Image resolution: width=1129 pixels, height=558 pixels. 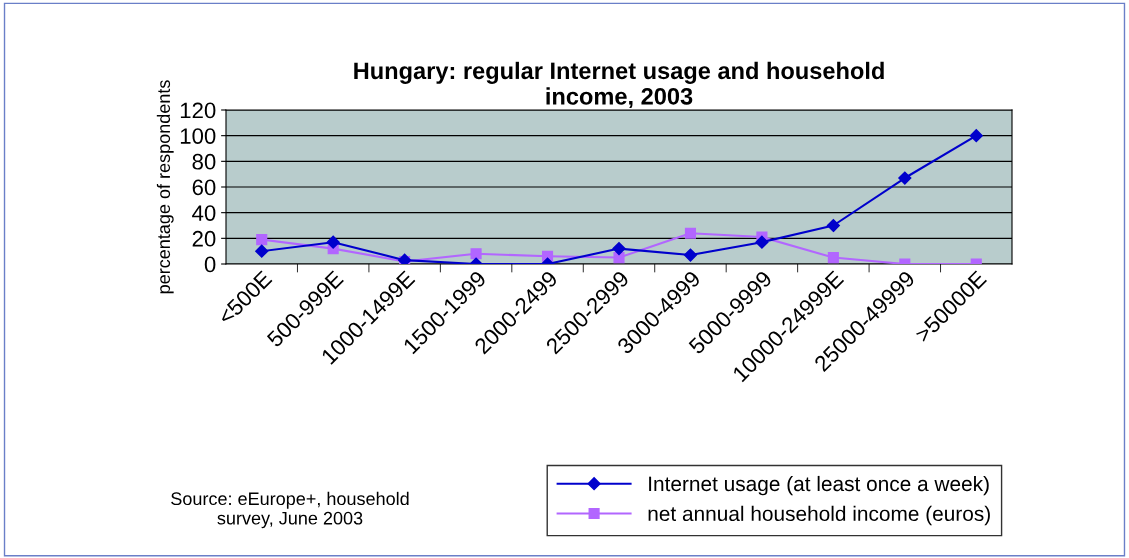 I want to click on source-note: Source: eEurope+, household survey, June 2003, so click(x=290, y=510).